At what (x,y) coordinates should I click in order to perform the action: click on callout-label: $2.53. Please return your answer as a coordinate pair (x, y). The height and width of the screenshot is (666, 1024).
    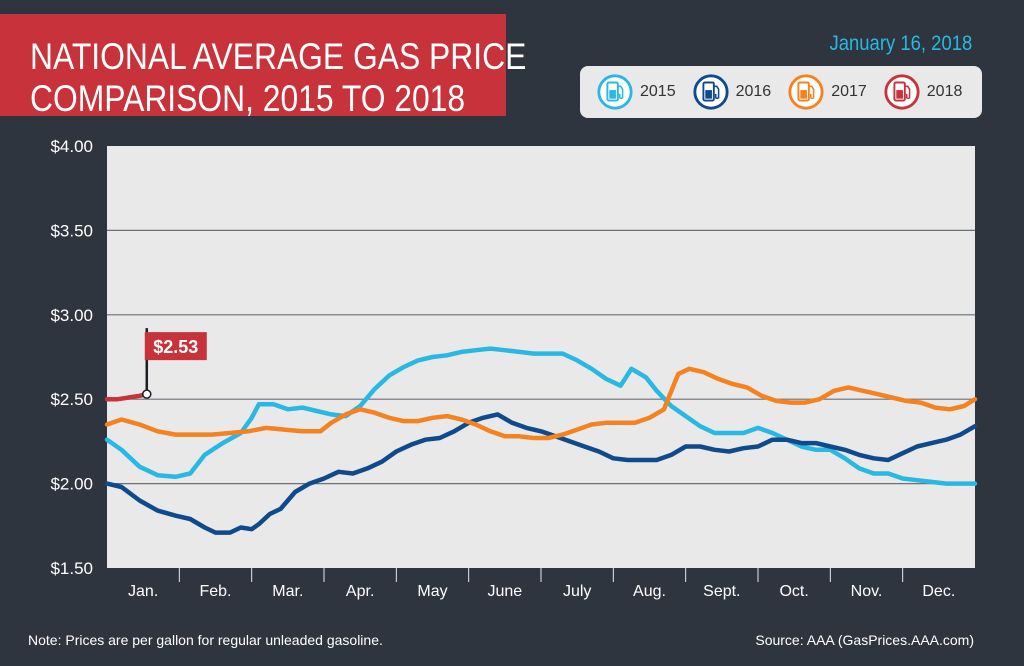
    Looking at the image, I should click on (175, 347).